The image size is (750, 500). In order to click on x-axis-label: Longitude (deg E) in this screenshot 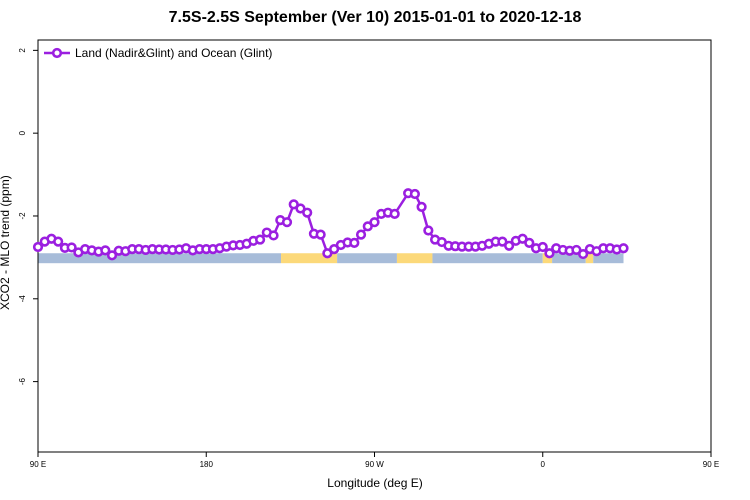, I will do `click(375, 483)`.